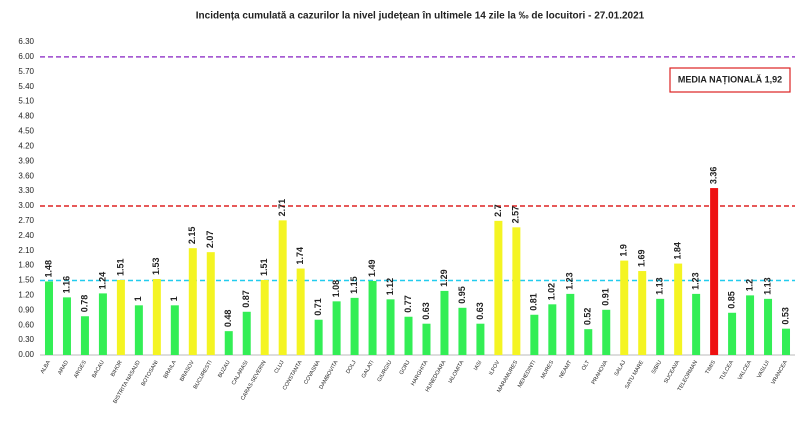  Describe the element at coordinates (785, 316) in the screenshot. I see `value-label: 0.53` at that location.